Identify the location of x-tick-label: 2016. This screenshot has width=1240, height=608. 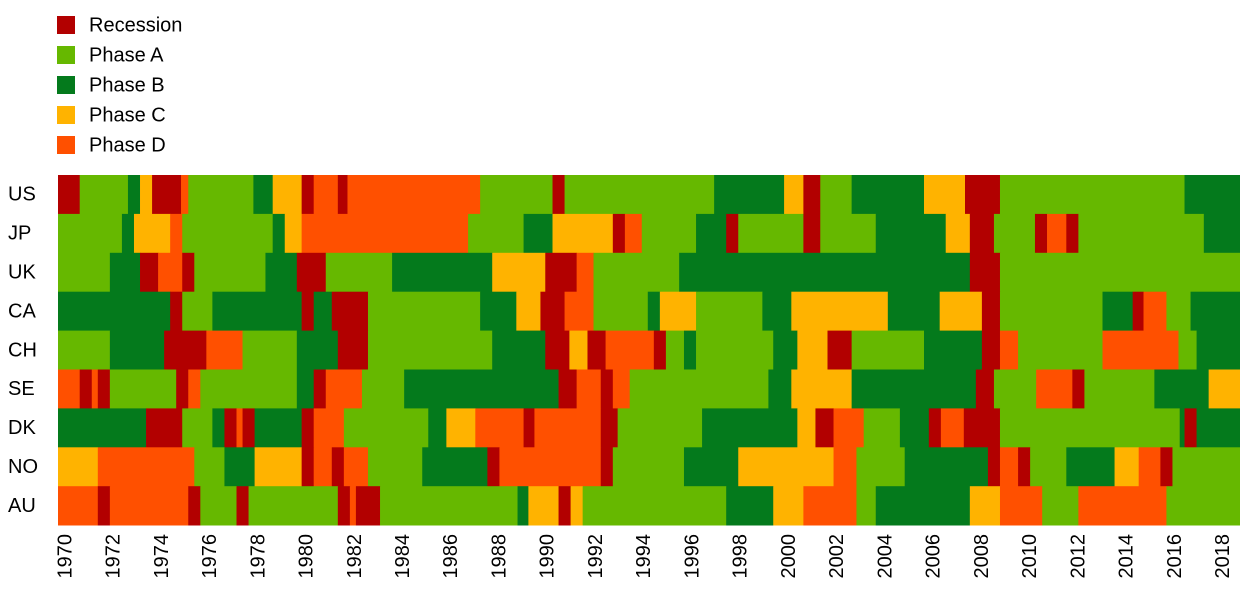
(1175, 556).